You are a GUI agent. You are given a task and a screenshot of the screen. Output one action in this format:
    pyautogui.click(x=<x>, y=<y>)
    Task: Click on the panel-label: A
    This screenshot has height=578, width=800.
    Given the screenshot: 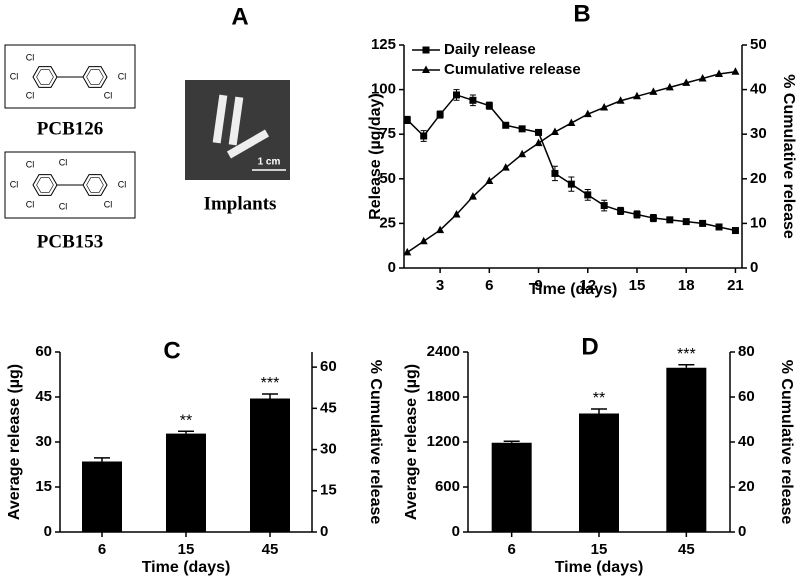 What is the action you would take?
    pyautogui.click(x=239, y=16)
    